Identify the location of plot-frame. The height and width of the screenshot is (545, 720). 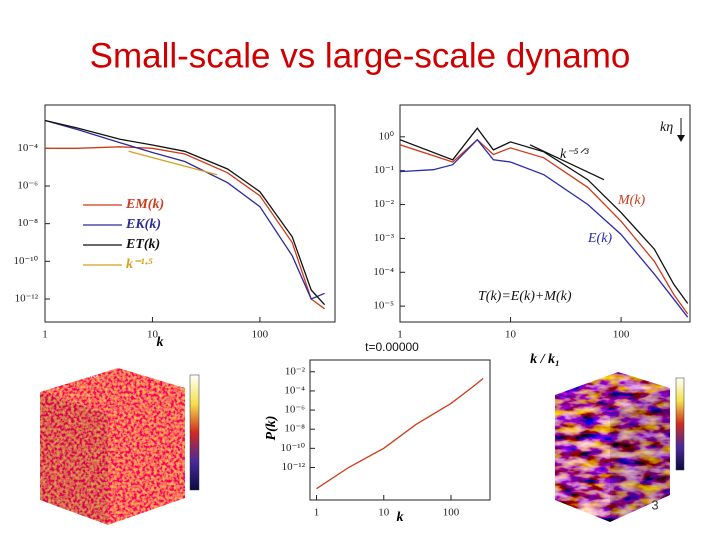
(400, 430).